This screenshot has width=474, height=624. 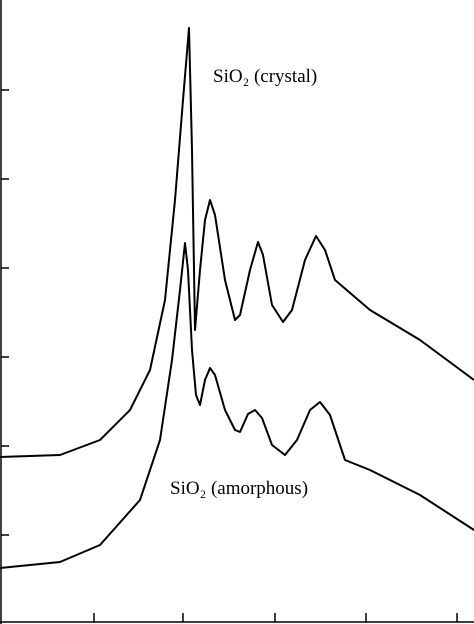 What do you see at coordinates (239, 488) in the screenshot?
I see `annotation: SiO₂ (amorphous)` at bounding box center [239, 488].